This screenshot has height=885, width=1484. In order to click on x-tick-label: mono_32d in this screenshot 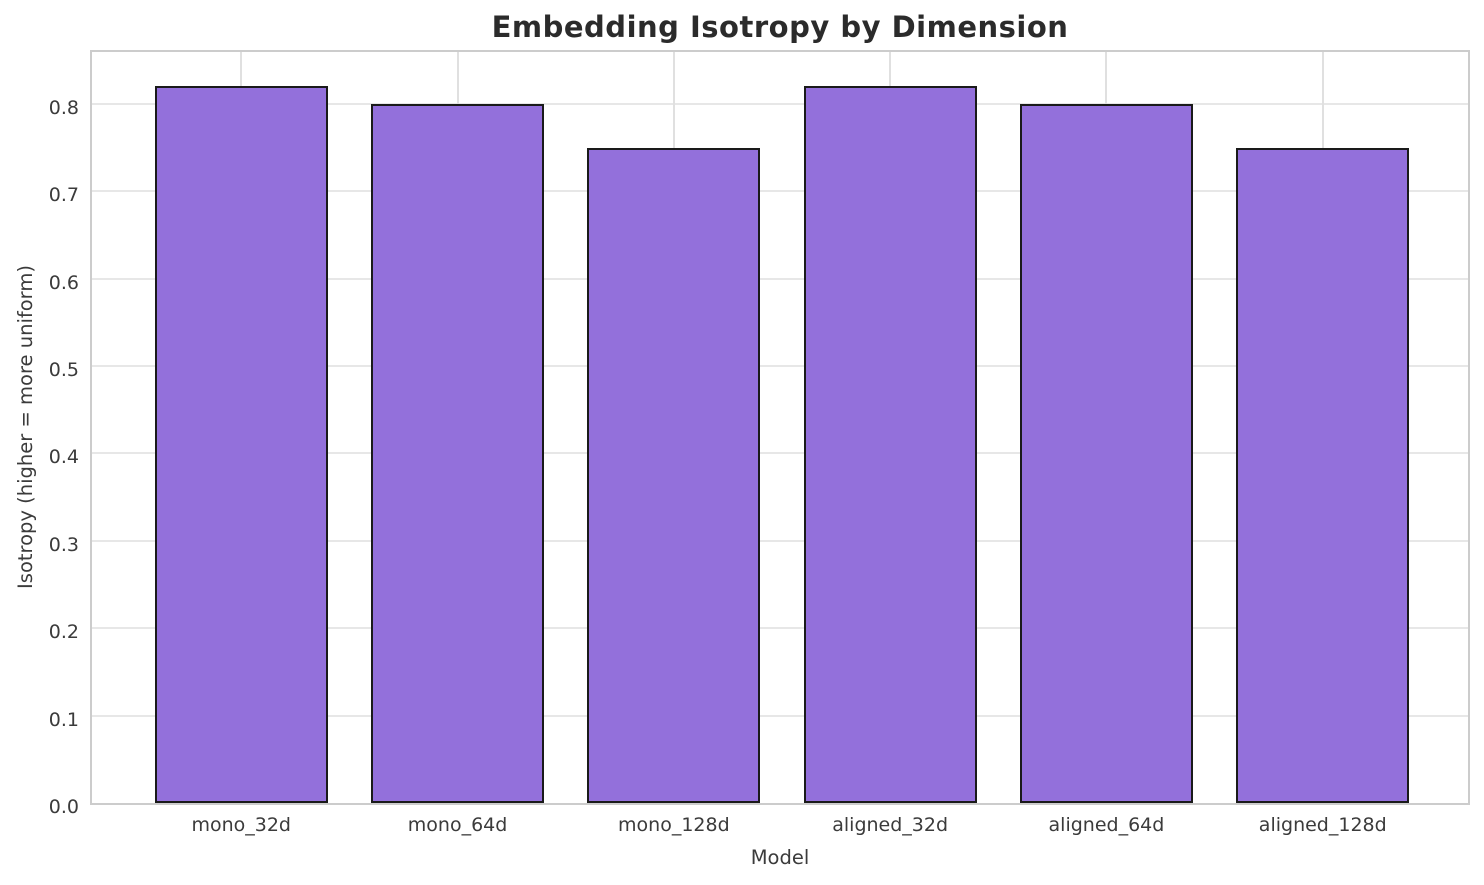, I will do `click(241, 825)`.